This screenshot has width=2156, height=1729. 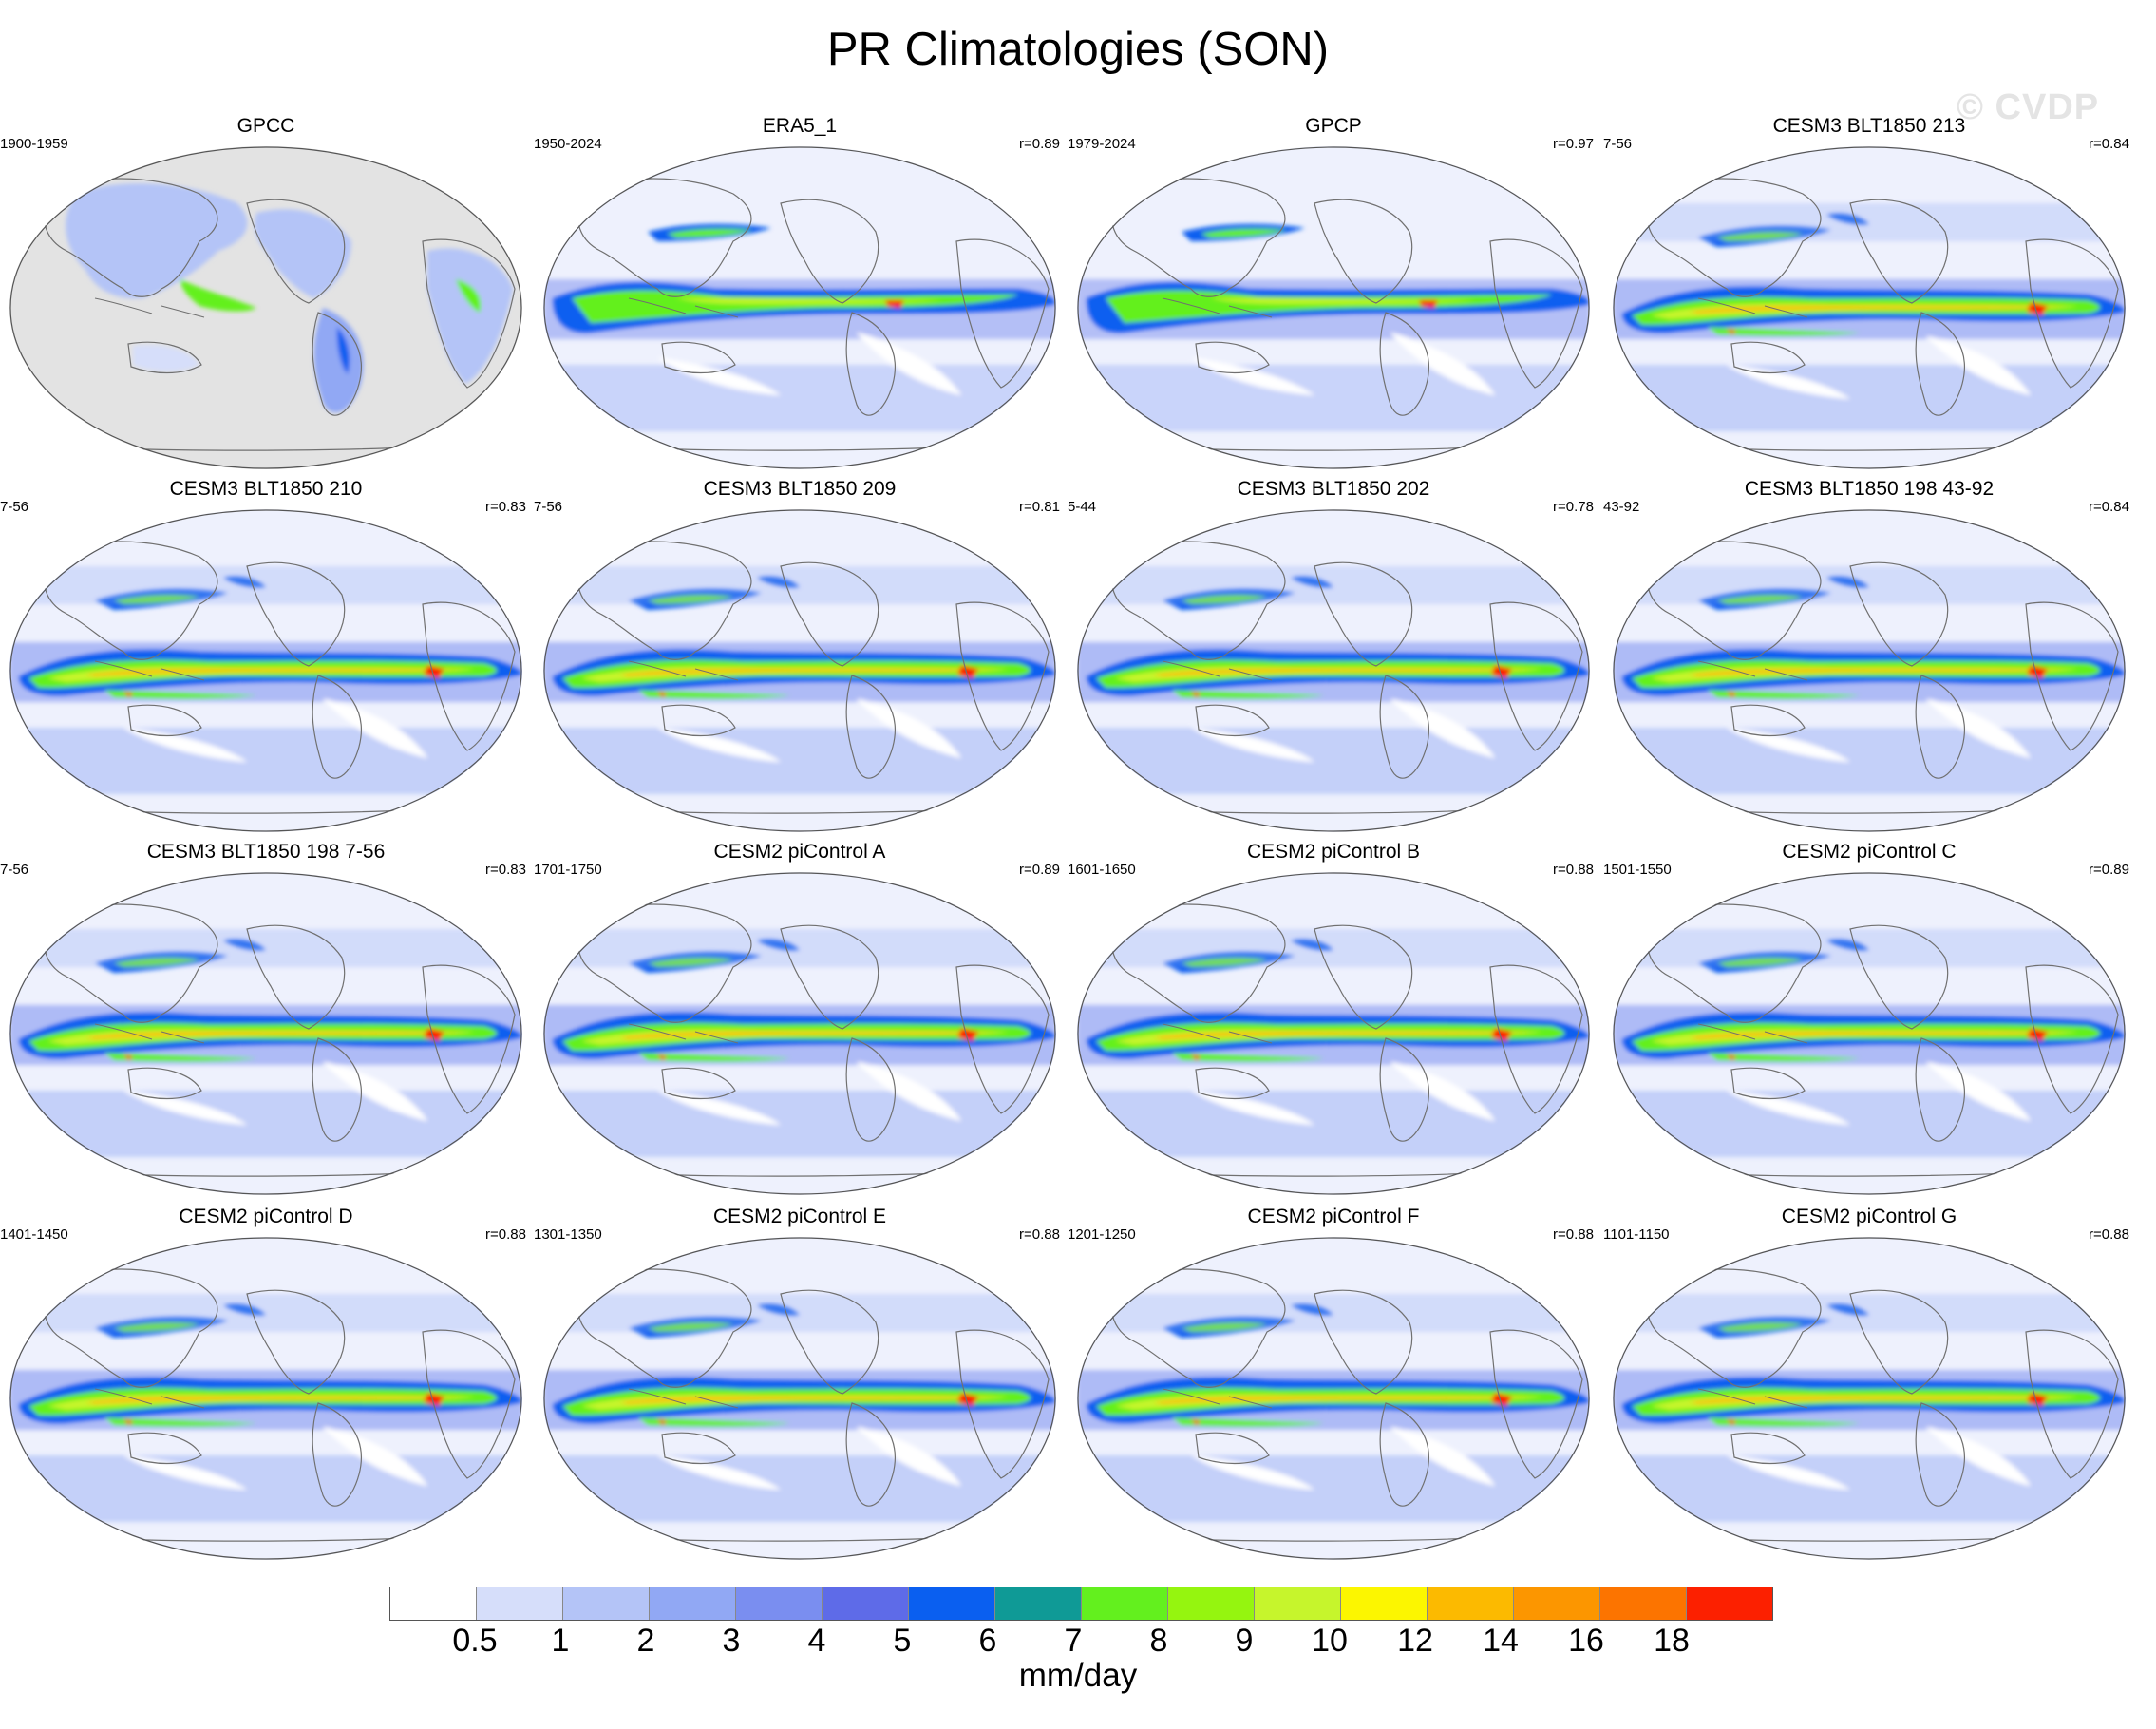 I want to click on map-panel: CESM2 piControl F 1201-1250 r=0.88, so click(x=1333, y=1385).